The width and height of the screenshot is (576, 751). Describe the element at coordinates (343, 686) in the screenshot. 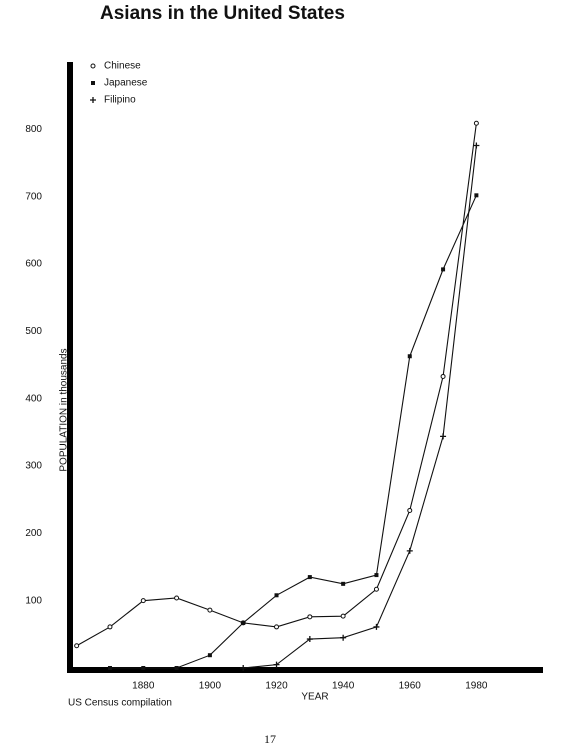

I see `x-tick-label: 1940` at that location.